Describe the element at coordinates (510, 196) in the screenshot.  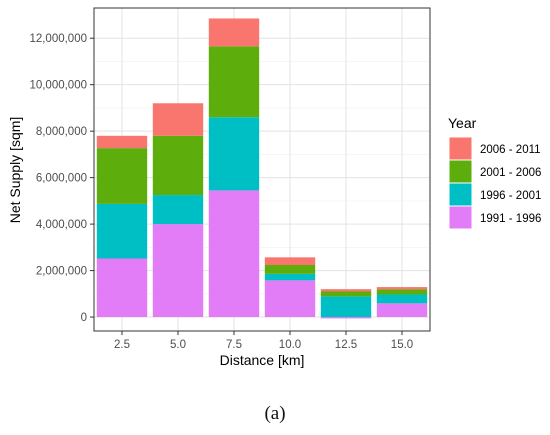
I see `legend-label: 1996 - 2001` at that location.